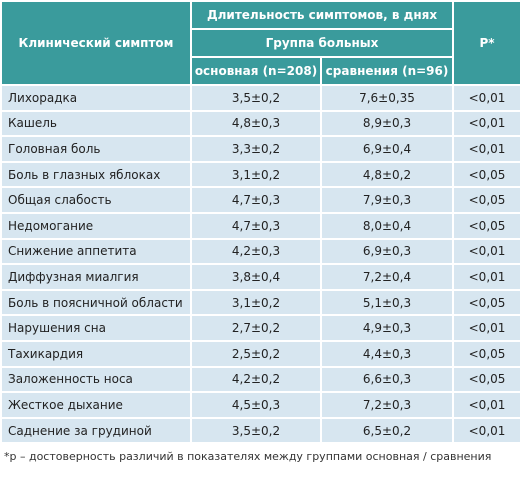  Describe the element at coordinates (96, 277) in the screenshot. I see `symptom-cell: Диффузная миалгия` at that location.